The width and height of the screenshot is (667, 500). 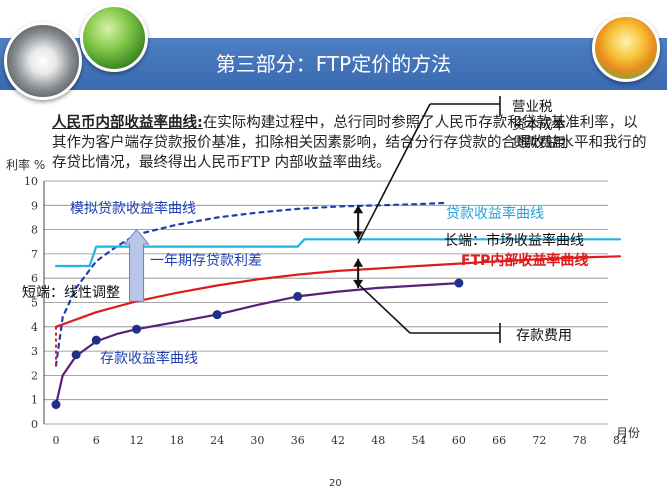 What do you see at coordinates (114, 38) in the screenshot?
I see `green-leaf-photo` at bounding box center [114, 38].